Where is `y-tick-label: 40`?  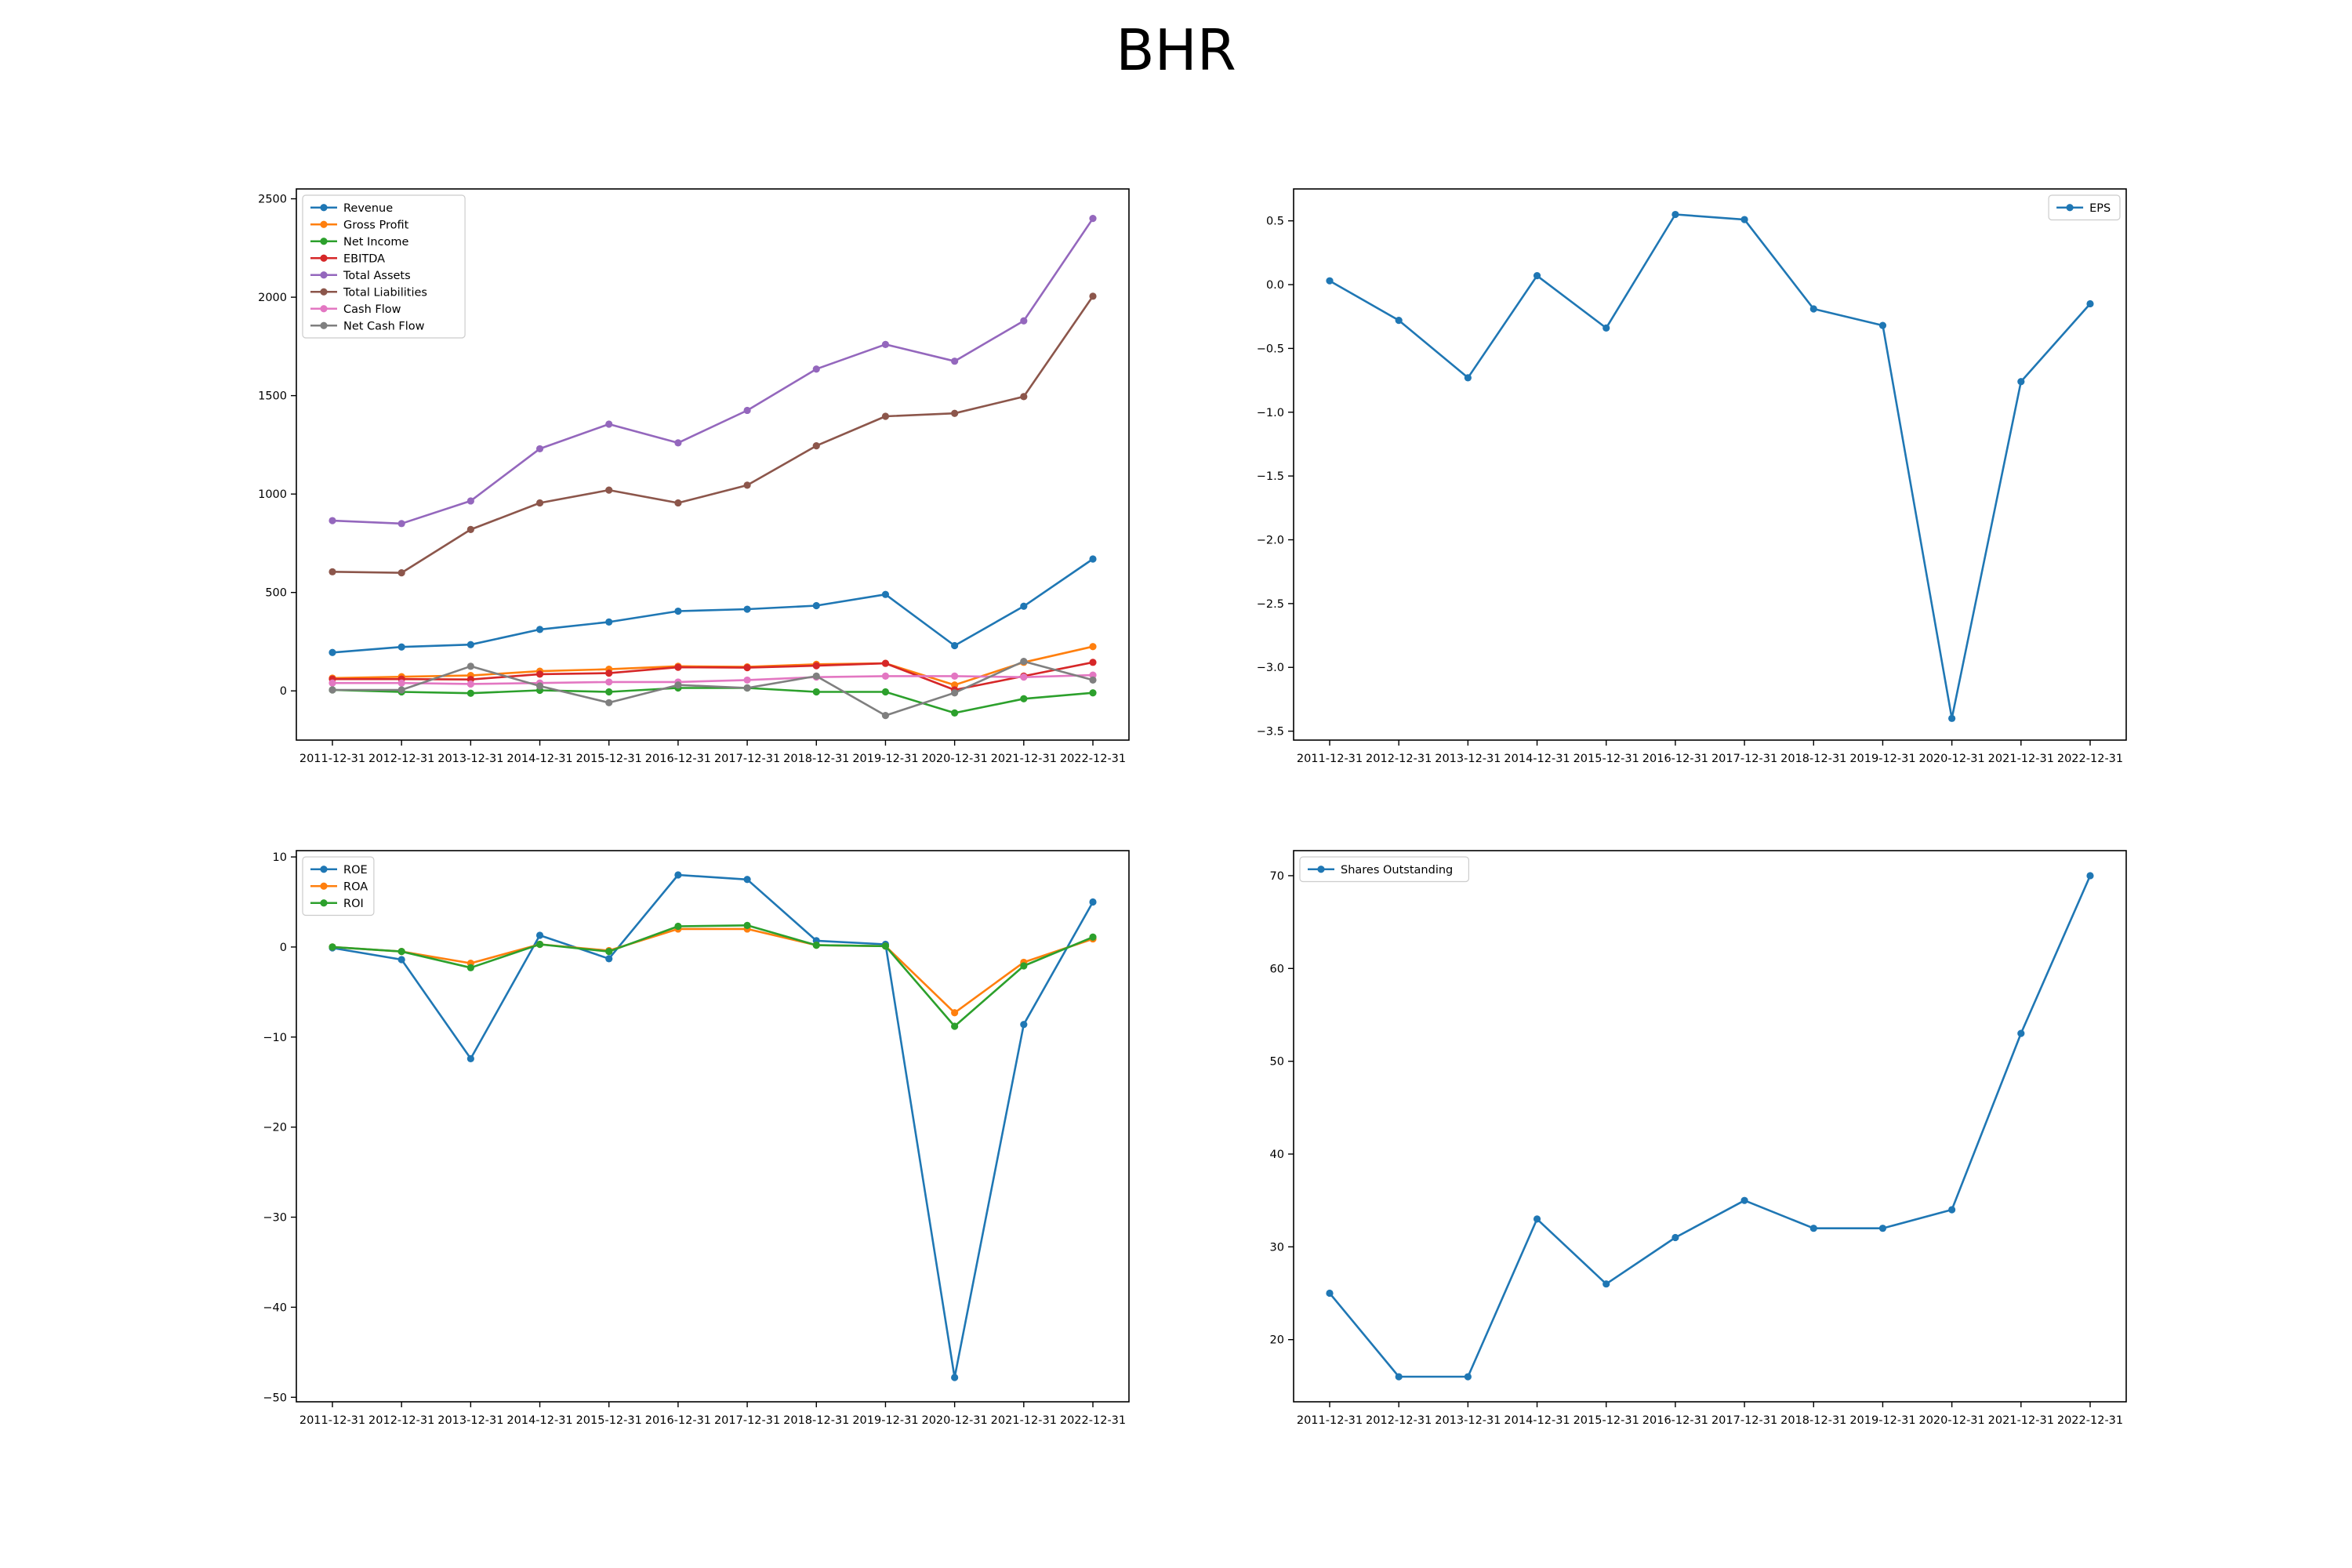 y-tick-label: 40 is located at coordinates (1277, 1155).